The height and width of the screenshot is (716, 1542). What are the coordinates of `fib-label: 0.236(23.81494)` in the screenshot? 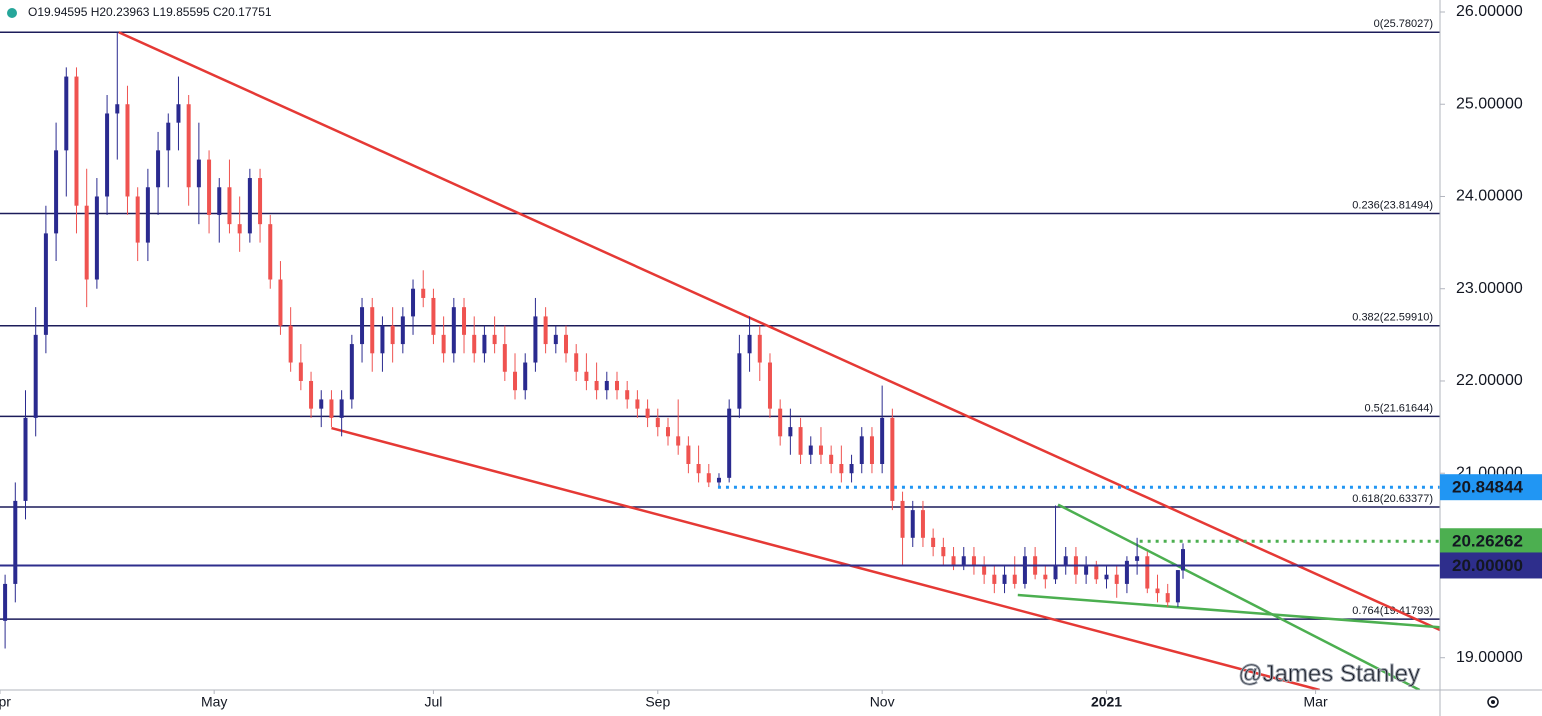 It's located at (1392, 205).